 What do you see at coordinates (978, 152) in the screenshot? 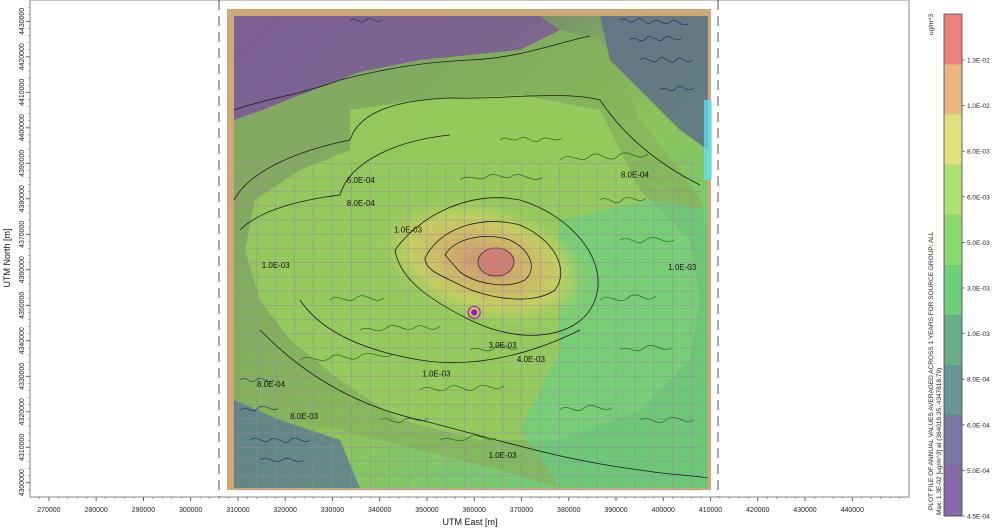
I see `colorbar-tick-label: 8.0E-03` at bounding box center [978, 152].